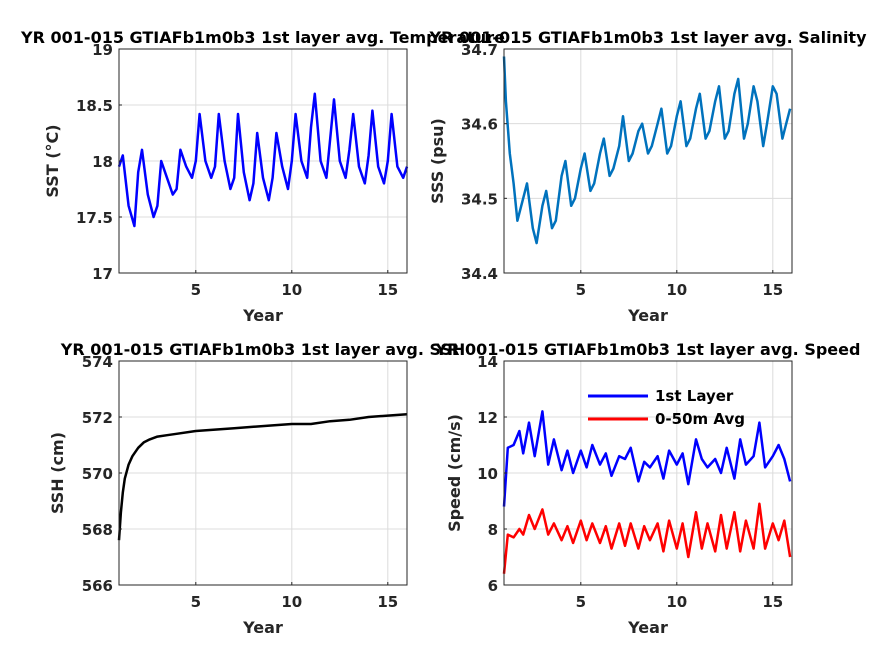  I want to click on y-tick-label-speed: 6, so click(493, 586).